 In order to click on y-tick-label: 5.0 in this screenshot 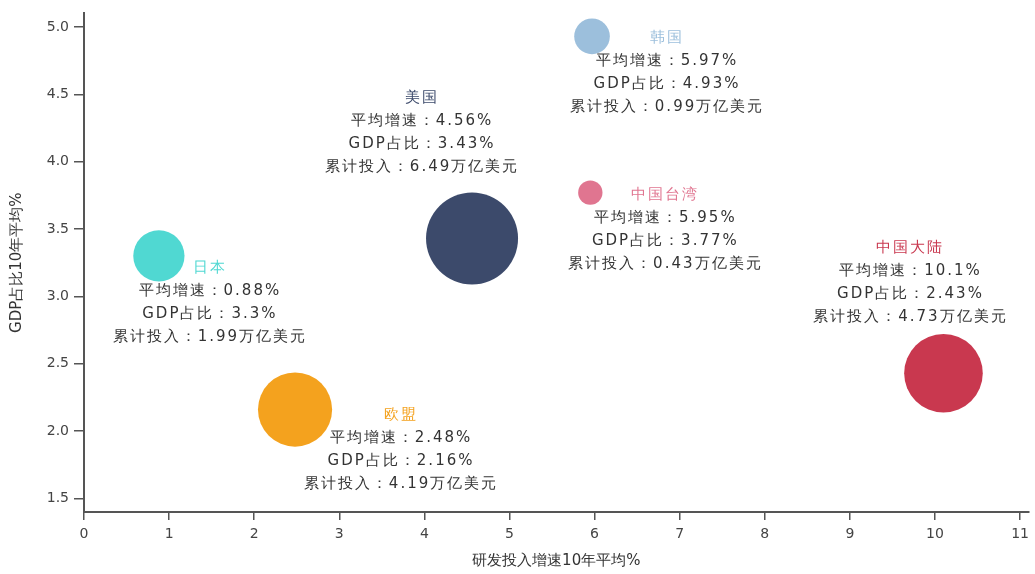, I will do `click(57, 25)`.